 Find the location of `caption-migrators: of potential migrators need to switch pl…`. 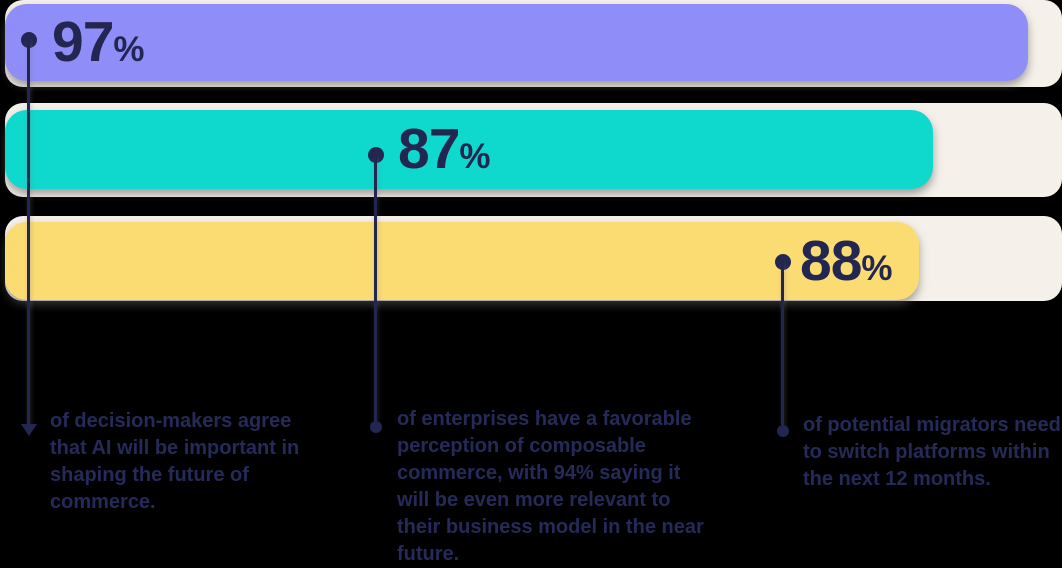

caption-migrators: of potential migrators need to switch pl… is located at coordinates (932, 452).